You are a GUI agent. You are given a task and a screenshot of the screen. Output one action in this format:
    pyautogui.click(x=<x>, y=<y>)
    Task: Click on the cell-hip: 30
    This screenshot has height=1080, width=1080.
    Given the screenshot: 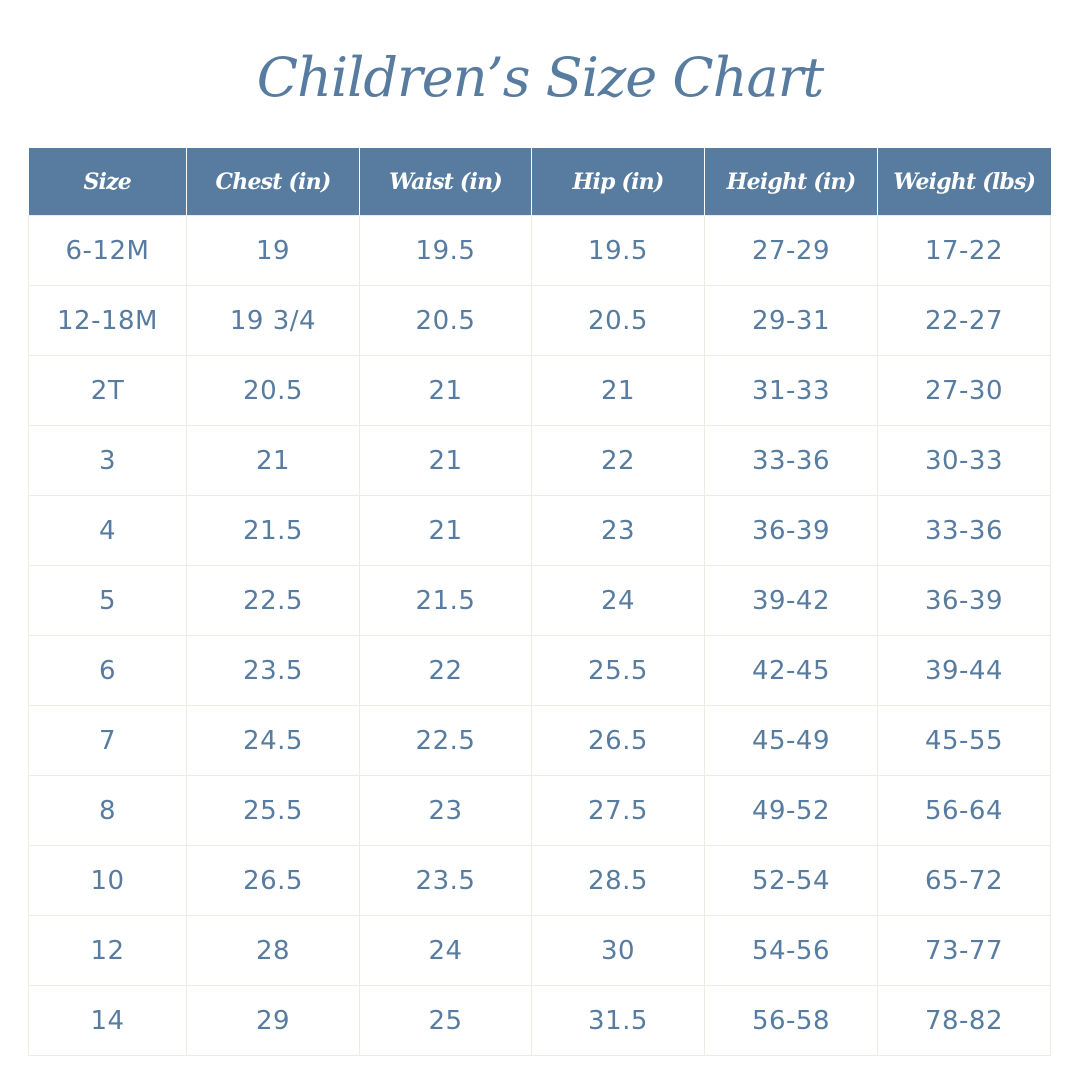 What is the action you would take?
    pyautogui.click(x=618, y=950)
    